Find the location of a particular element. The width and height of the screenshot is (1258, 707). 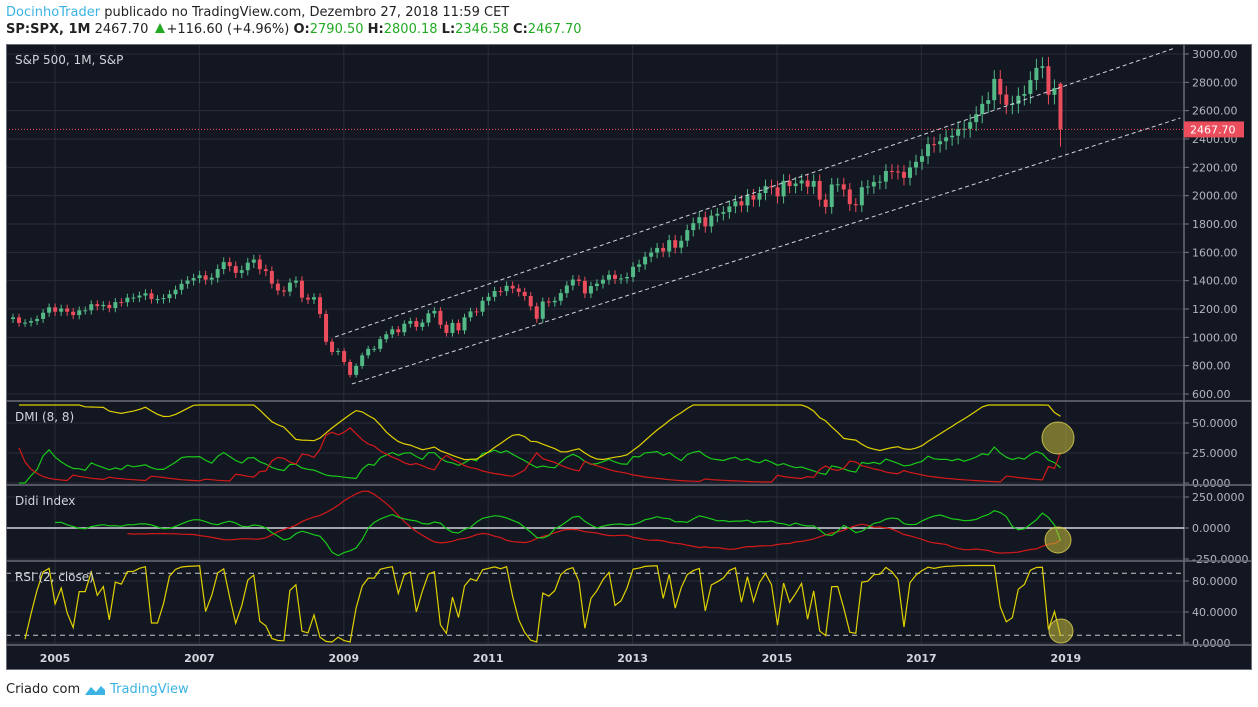

y-tick-label: 80.0000 is located at coordinates (1215, 581).